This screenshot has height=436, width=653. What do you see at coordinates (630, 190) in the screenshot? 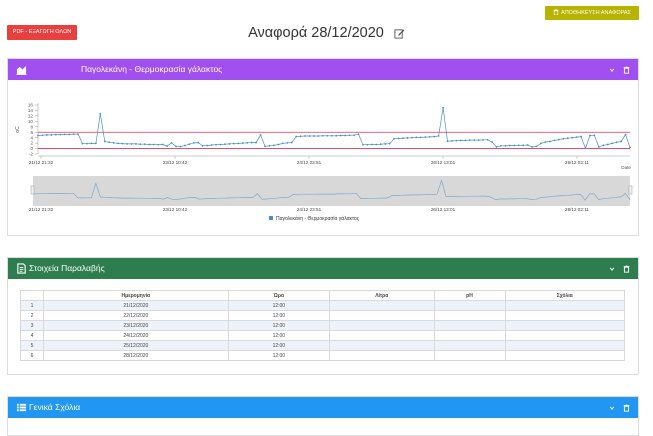
I see `navigator-handle-right` at bounding box center [630, 190].